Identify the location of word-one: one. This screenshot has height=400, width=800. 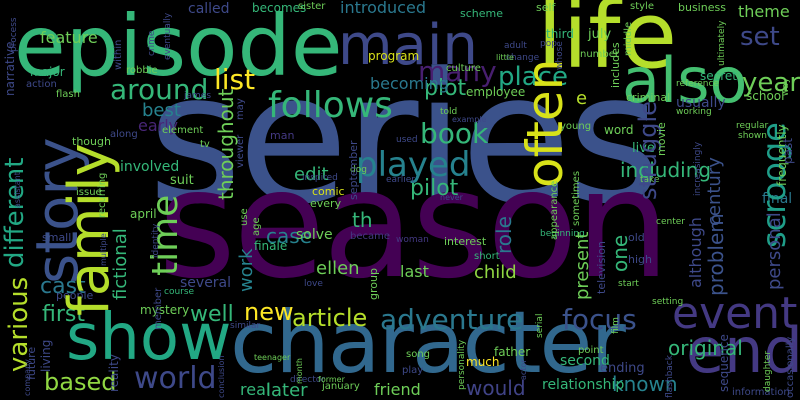
(620, 253).